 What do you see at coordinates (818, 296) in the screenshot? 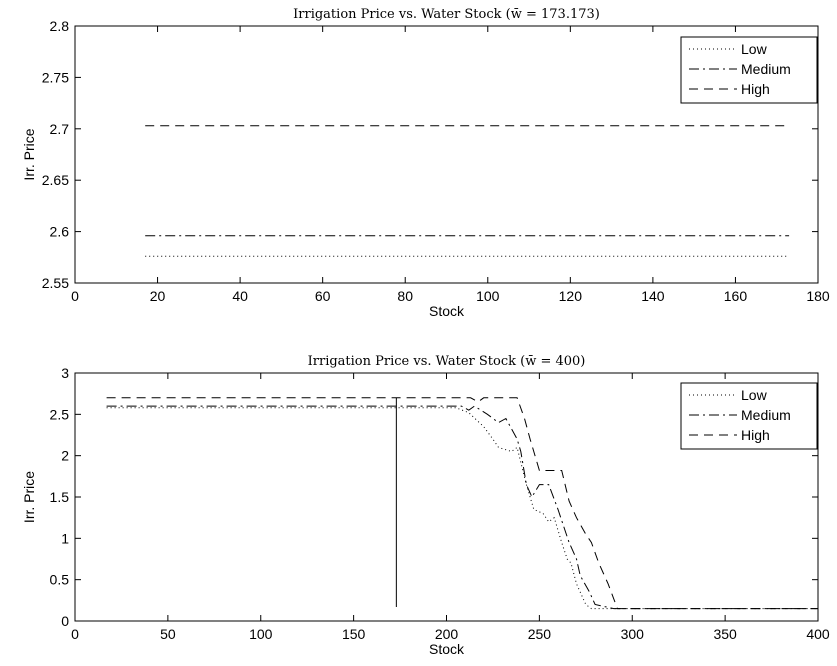
I see `x-tick-label: 180` at bounding box center [818, 296].